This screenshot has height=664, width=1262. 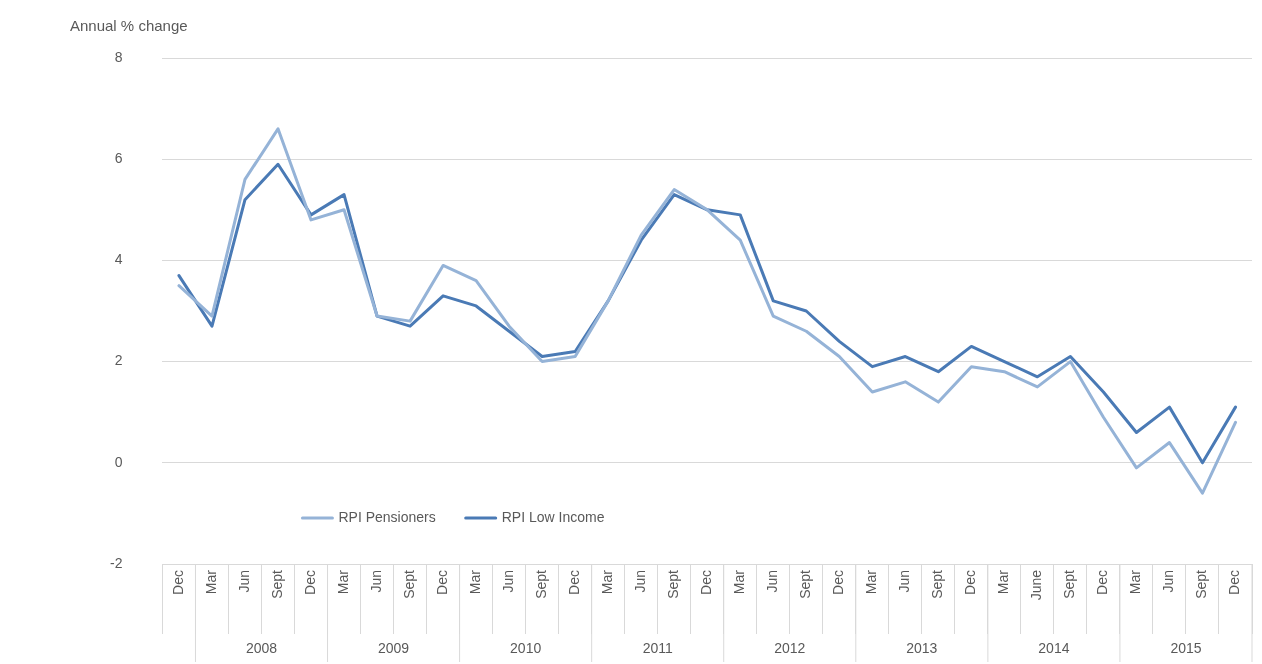 What do you see at coordinates (129, 26) in the screenshot?
I see `y-axis-title: Annual % change` at bounding box center [129, 26].